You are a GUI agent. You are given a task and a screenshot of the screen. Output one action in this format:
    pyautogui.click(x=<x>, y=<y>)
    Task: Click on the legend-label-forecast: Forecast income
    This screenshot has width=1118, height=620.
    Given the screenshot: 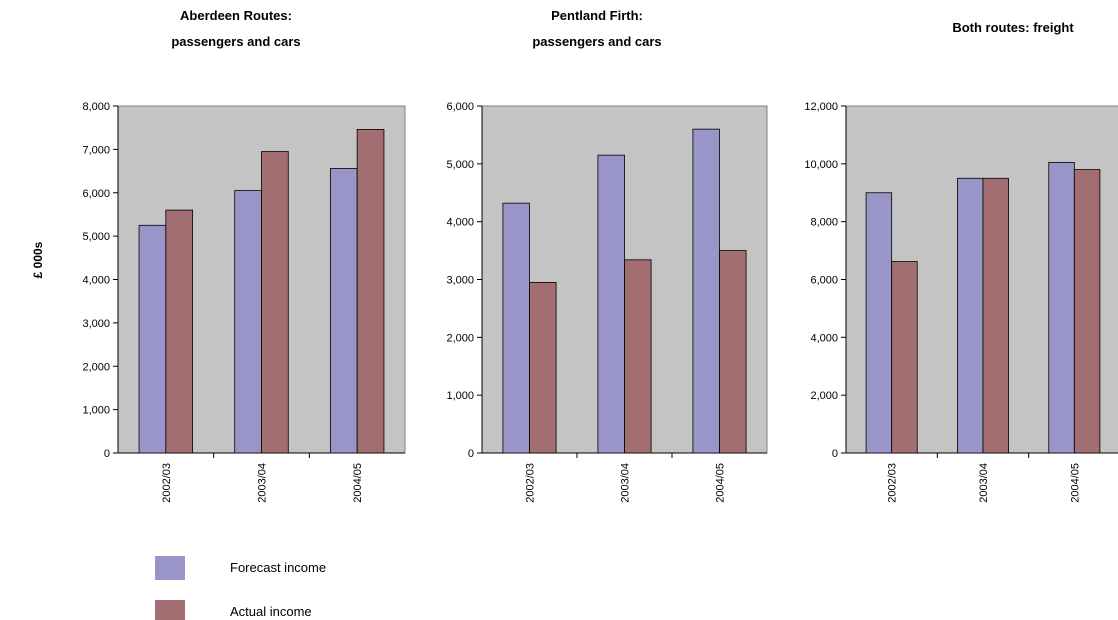 What is the action you would take?
    pyautogui.click(x=278, y=567)
    